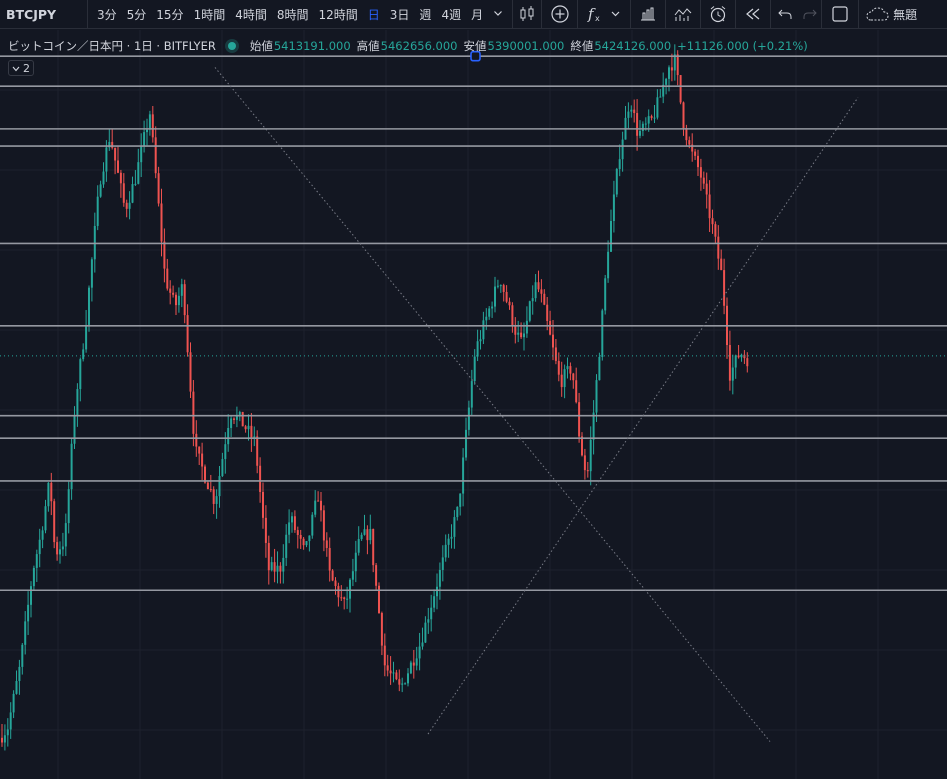 The height and width of the screenshot is (779, 947). I want to click on interval-8h: 8時間, so click(292, 14).